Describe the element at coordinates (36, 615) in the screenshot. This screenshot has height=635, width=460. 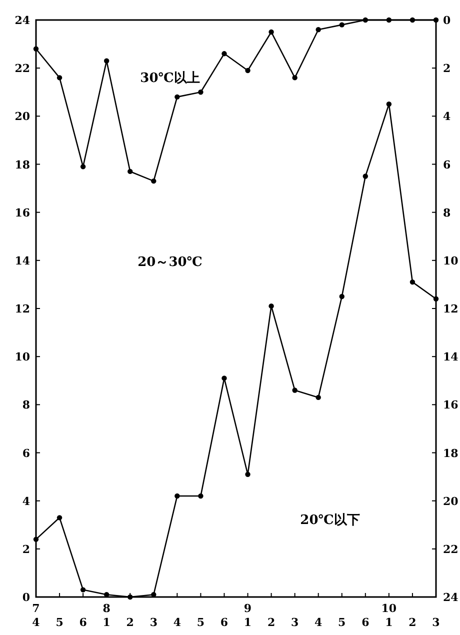
I see `x-tick-label: 7 4` at that location.